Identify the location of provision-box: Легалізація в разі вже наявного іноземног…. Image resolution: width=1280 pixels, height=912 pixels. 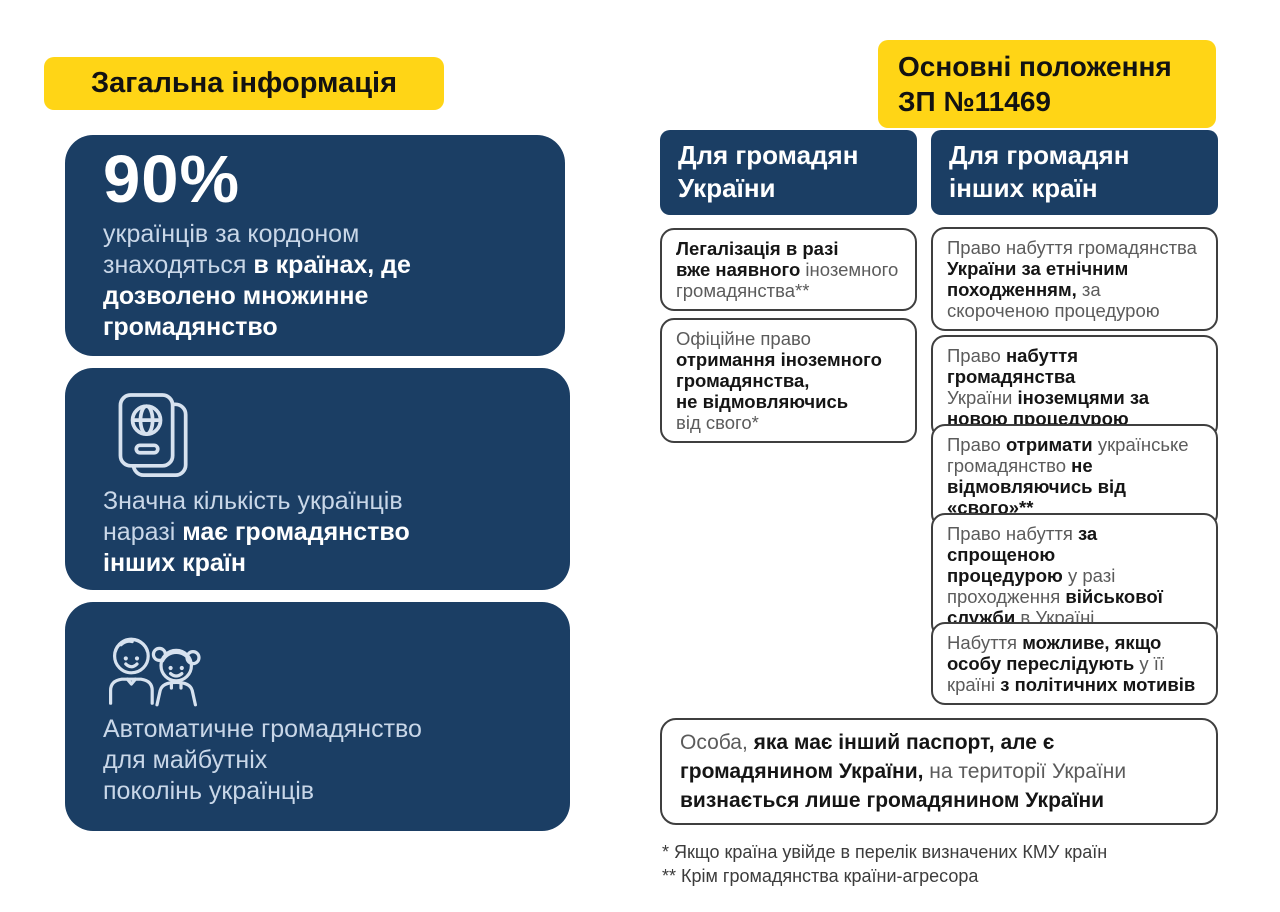
(788, 269).